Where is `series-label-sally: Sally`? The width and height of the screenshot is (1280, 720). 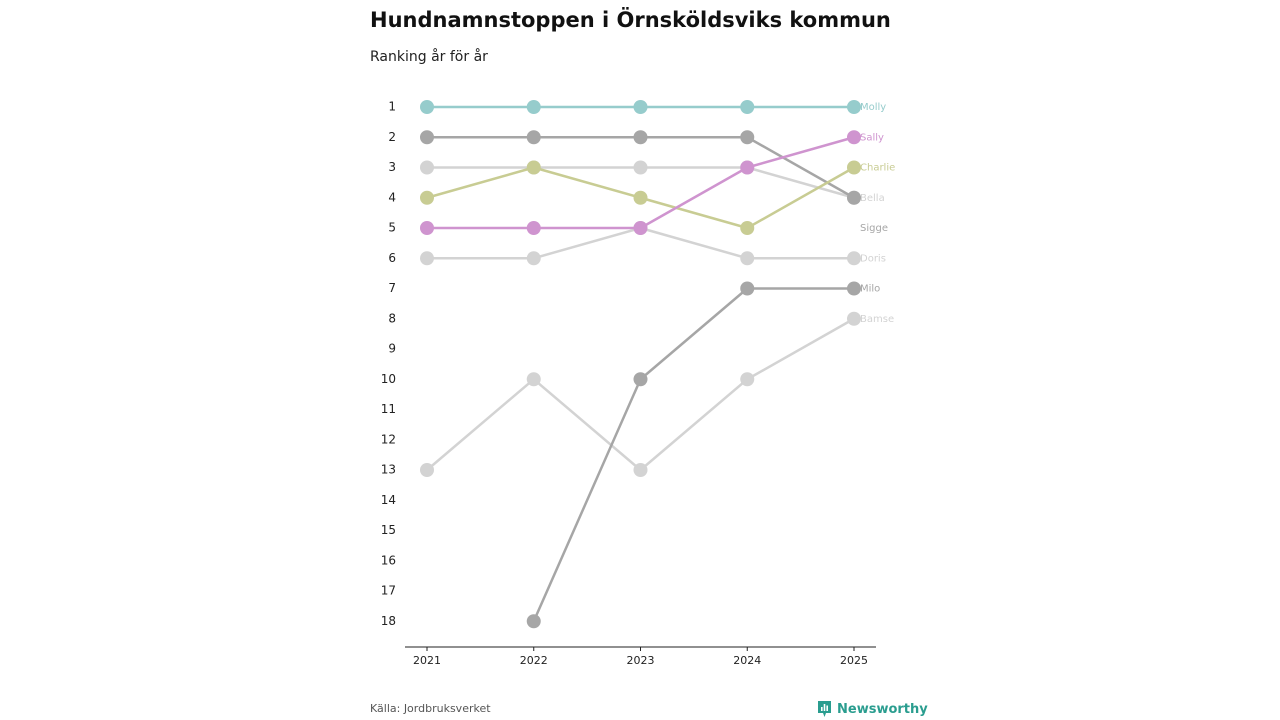
series-label-sally: Sally is located at coordinates (872, 137).